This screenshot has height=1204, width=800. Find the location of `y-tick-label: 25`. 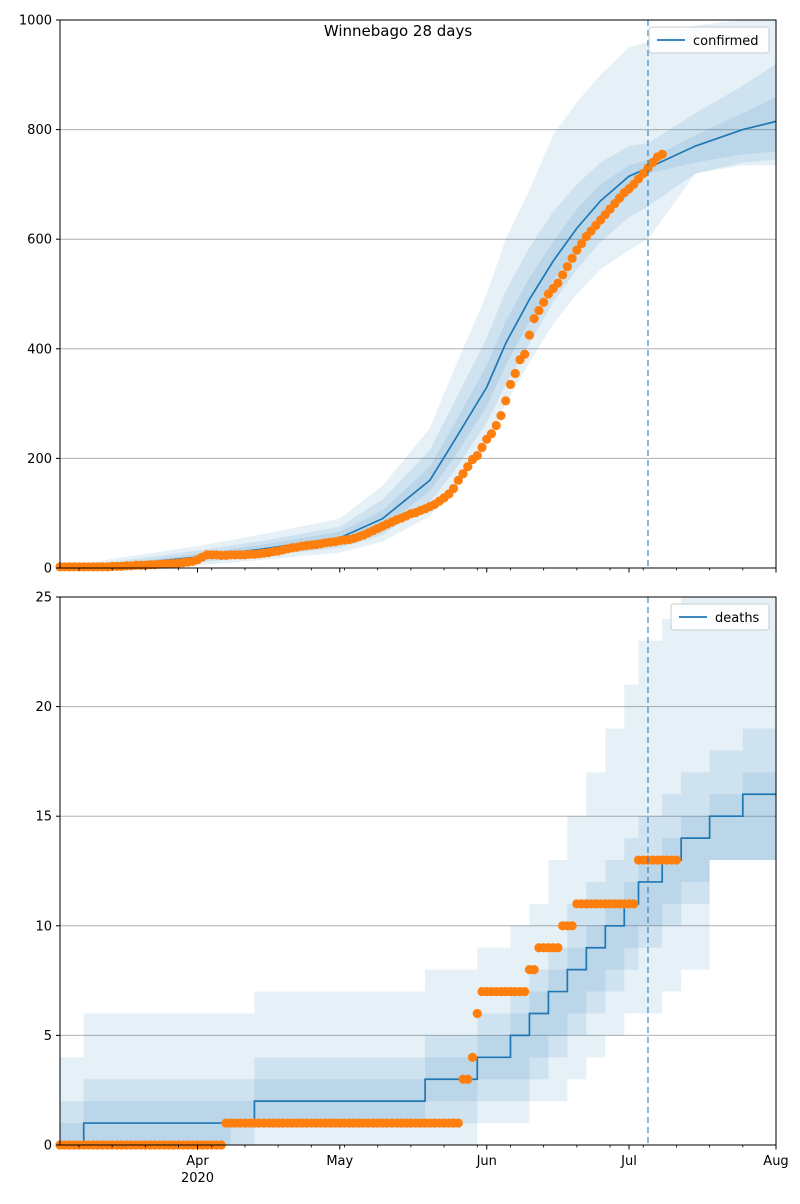

y-tick-label: 25 is located at coordinates (43, 598).